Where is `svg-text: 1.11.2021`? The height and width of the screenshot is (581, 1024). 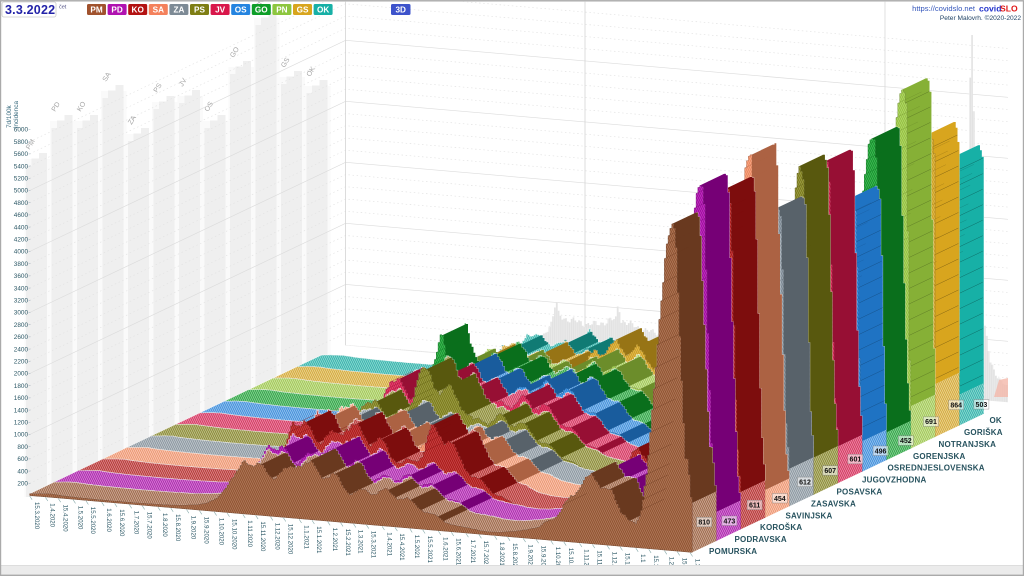 svg-text: 1.11.2021 is located at coordinates (586, 562).